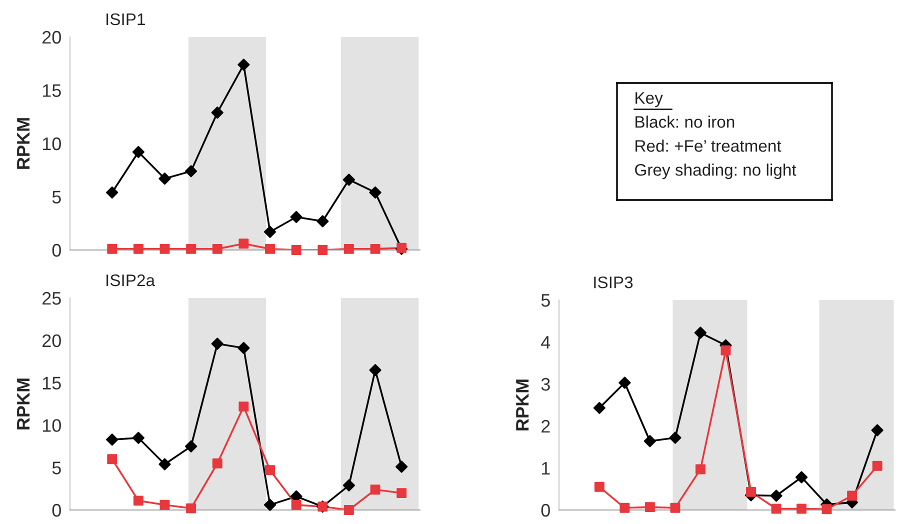 Image resolution: width=902 pixels, height=524 pixels. Describe the element at coordinates (715, 172) in the screenshot. I see `text: Grey shading: no light` at that location.